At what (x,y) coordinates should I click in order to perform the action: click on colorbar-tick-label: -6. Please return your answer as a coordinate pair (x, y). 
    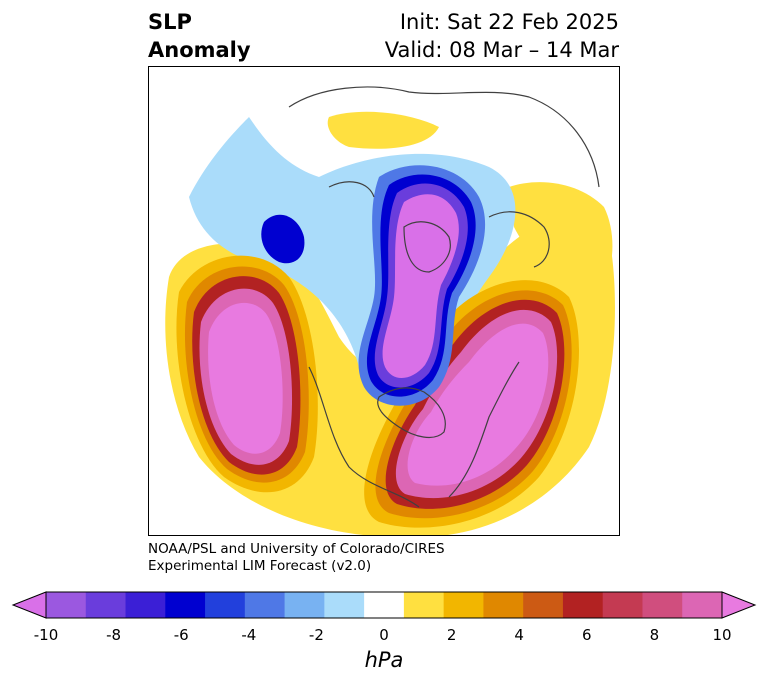
    Looking at the image, I should click on (181, 635).